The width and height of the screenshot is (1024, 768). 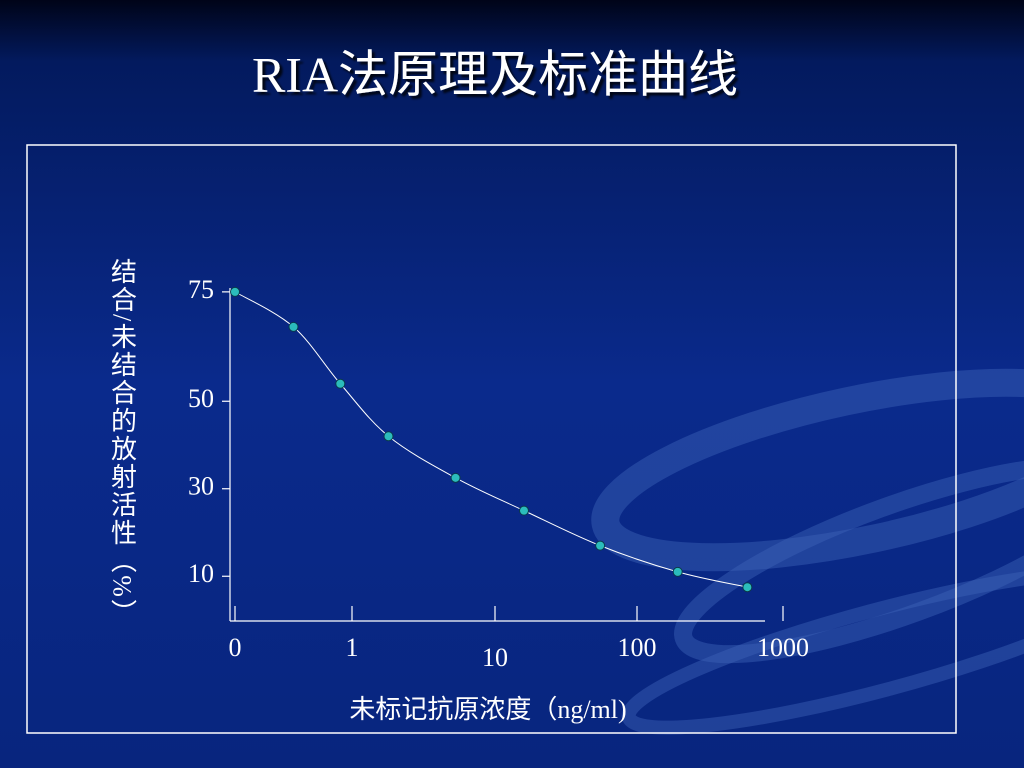 I want to click on x-tick-label: 1000, so click(x=783, y=647).